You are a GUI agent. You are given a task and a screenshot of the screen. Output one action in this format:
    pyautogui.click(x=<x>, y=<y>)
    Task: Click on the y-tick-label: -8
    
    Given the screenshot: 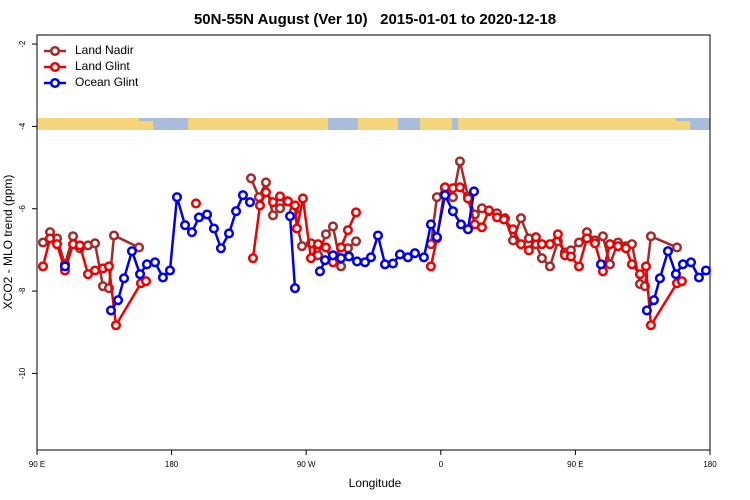 What is the action you would take?
    pyautogui.click(x=22, y=291)
    